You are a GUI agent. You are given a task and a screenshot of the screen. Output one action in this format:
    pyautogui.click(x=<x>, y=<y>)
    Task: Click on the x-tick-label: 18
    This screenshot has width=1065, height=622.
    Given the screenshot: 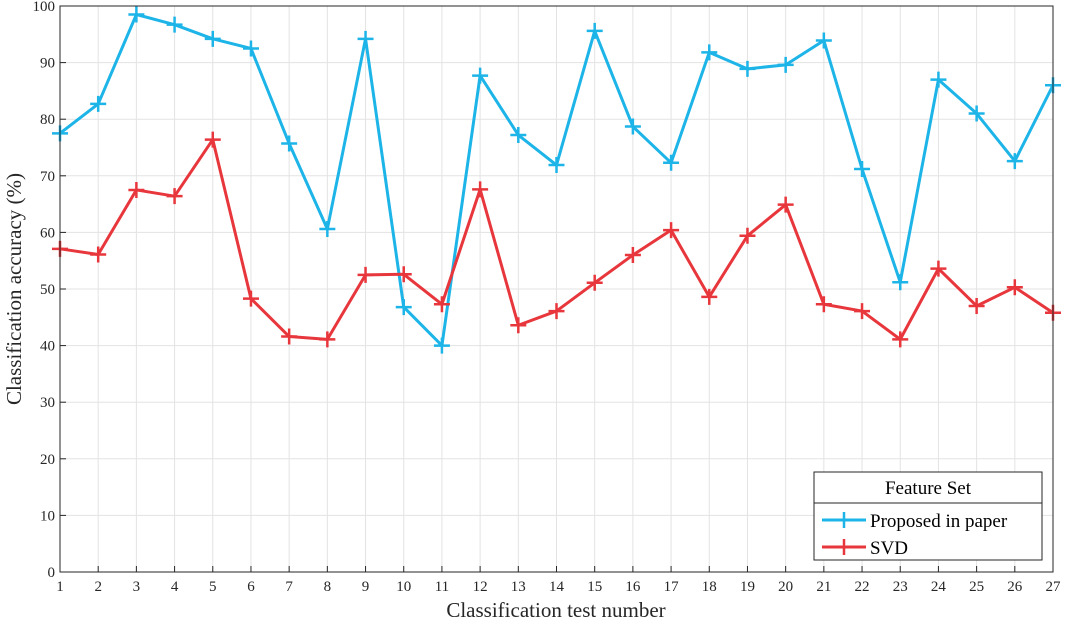 What is the action you would take?
    pyautogui.click(x=709, y=587)
    